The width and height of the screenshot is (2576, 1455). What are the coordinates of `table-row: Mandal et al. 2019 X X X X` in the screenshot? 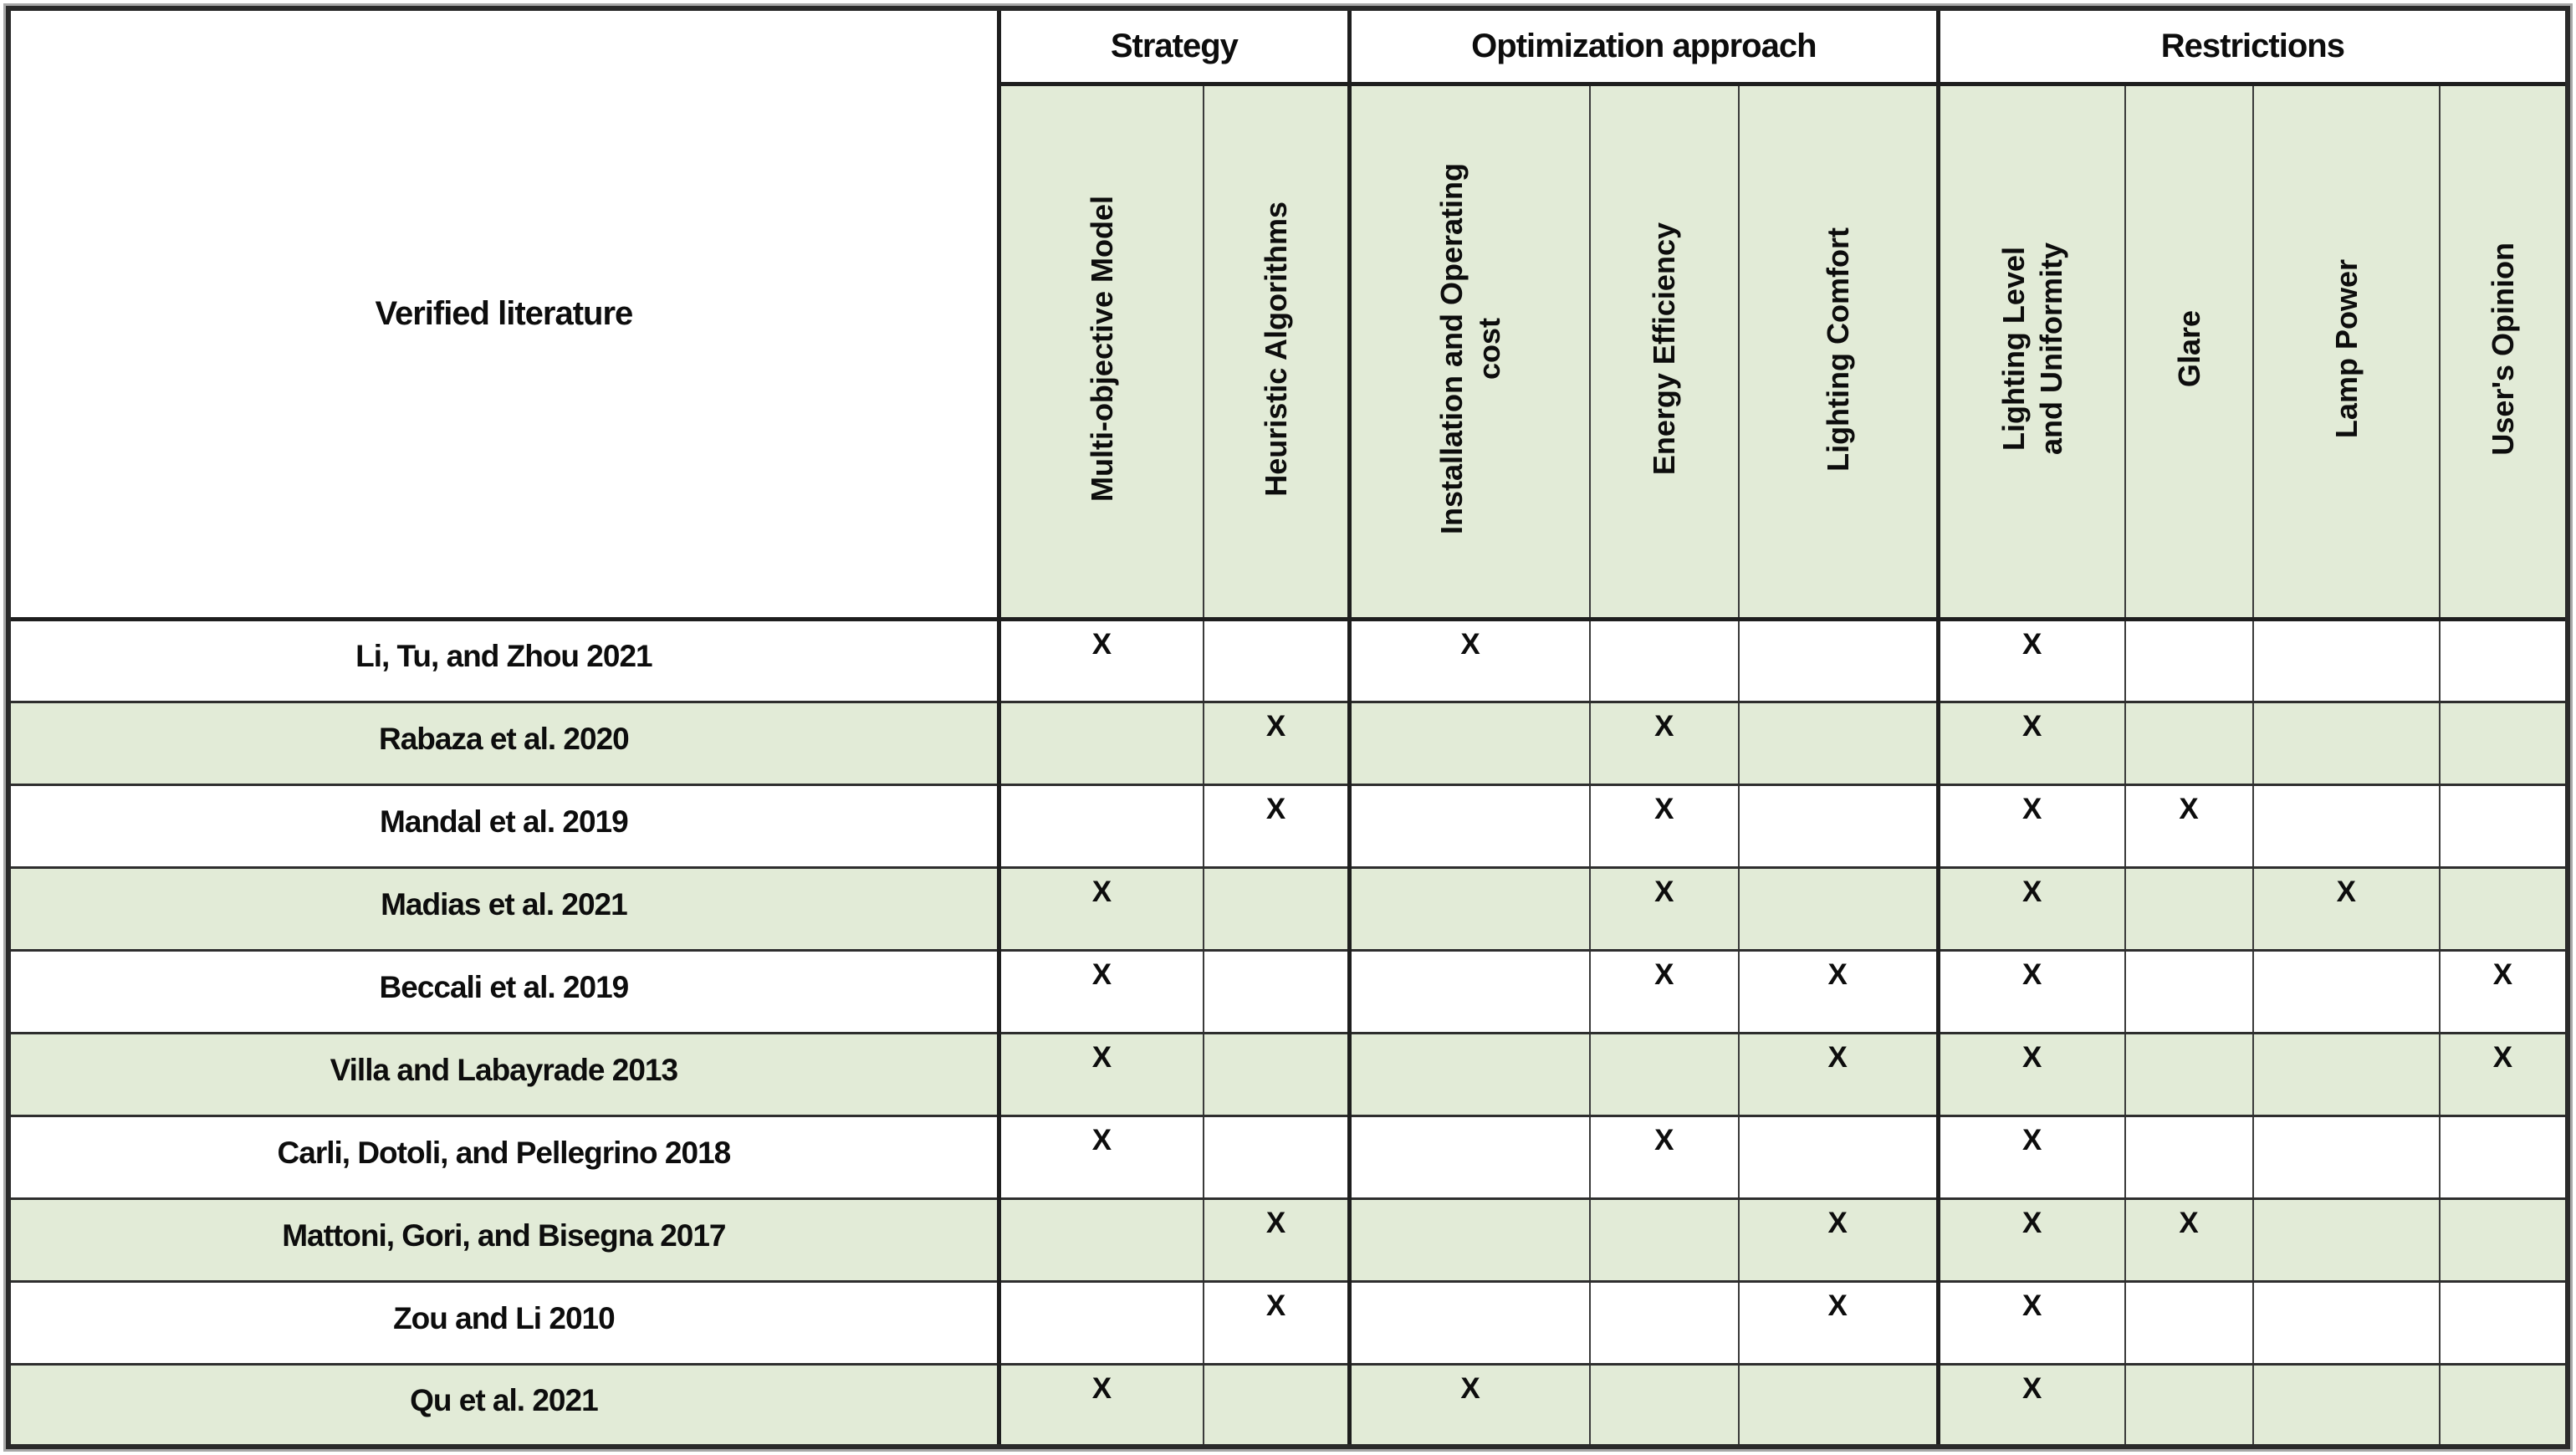 It's located at (1288, 826).